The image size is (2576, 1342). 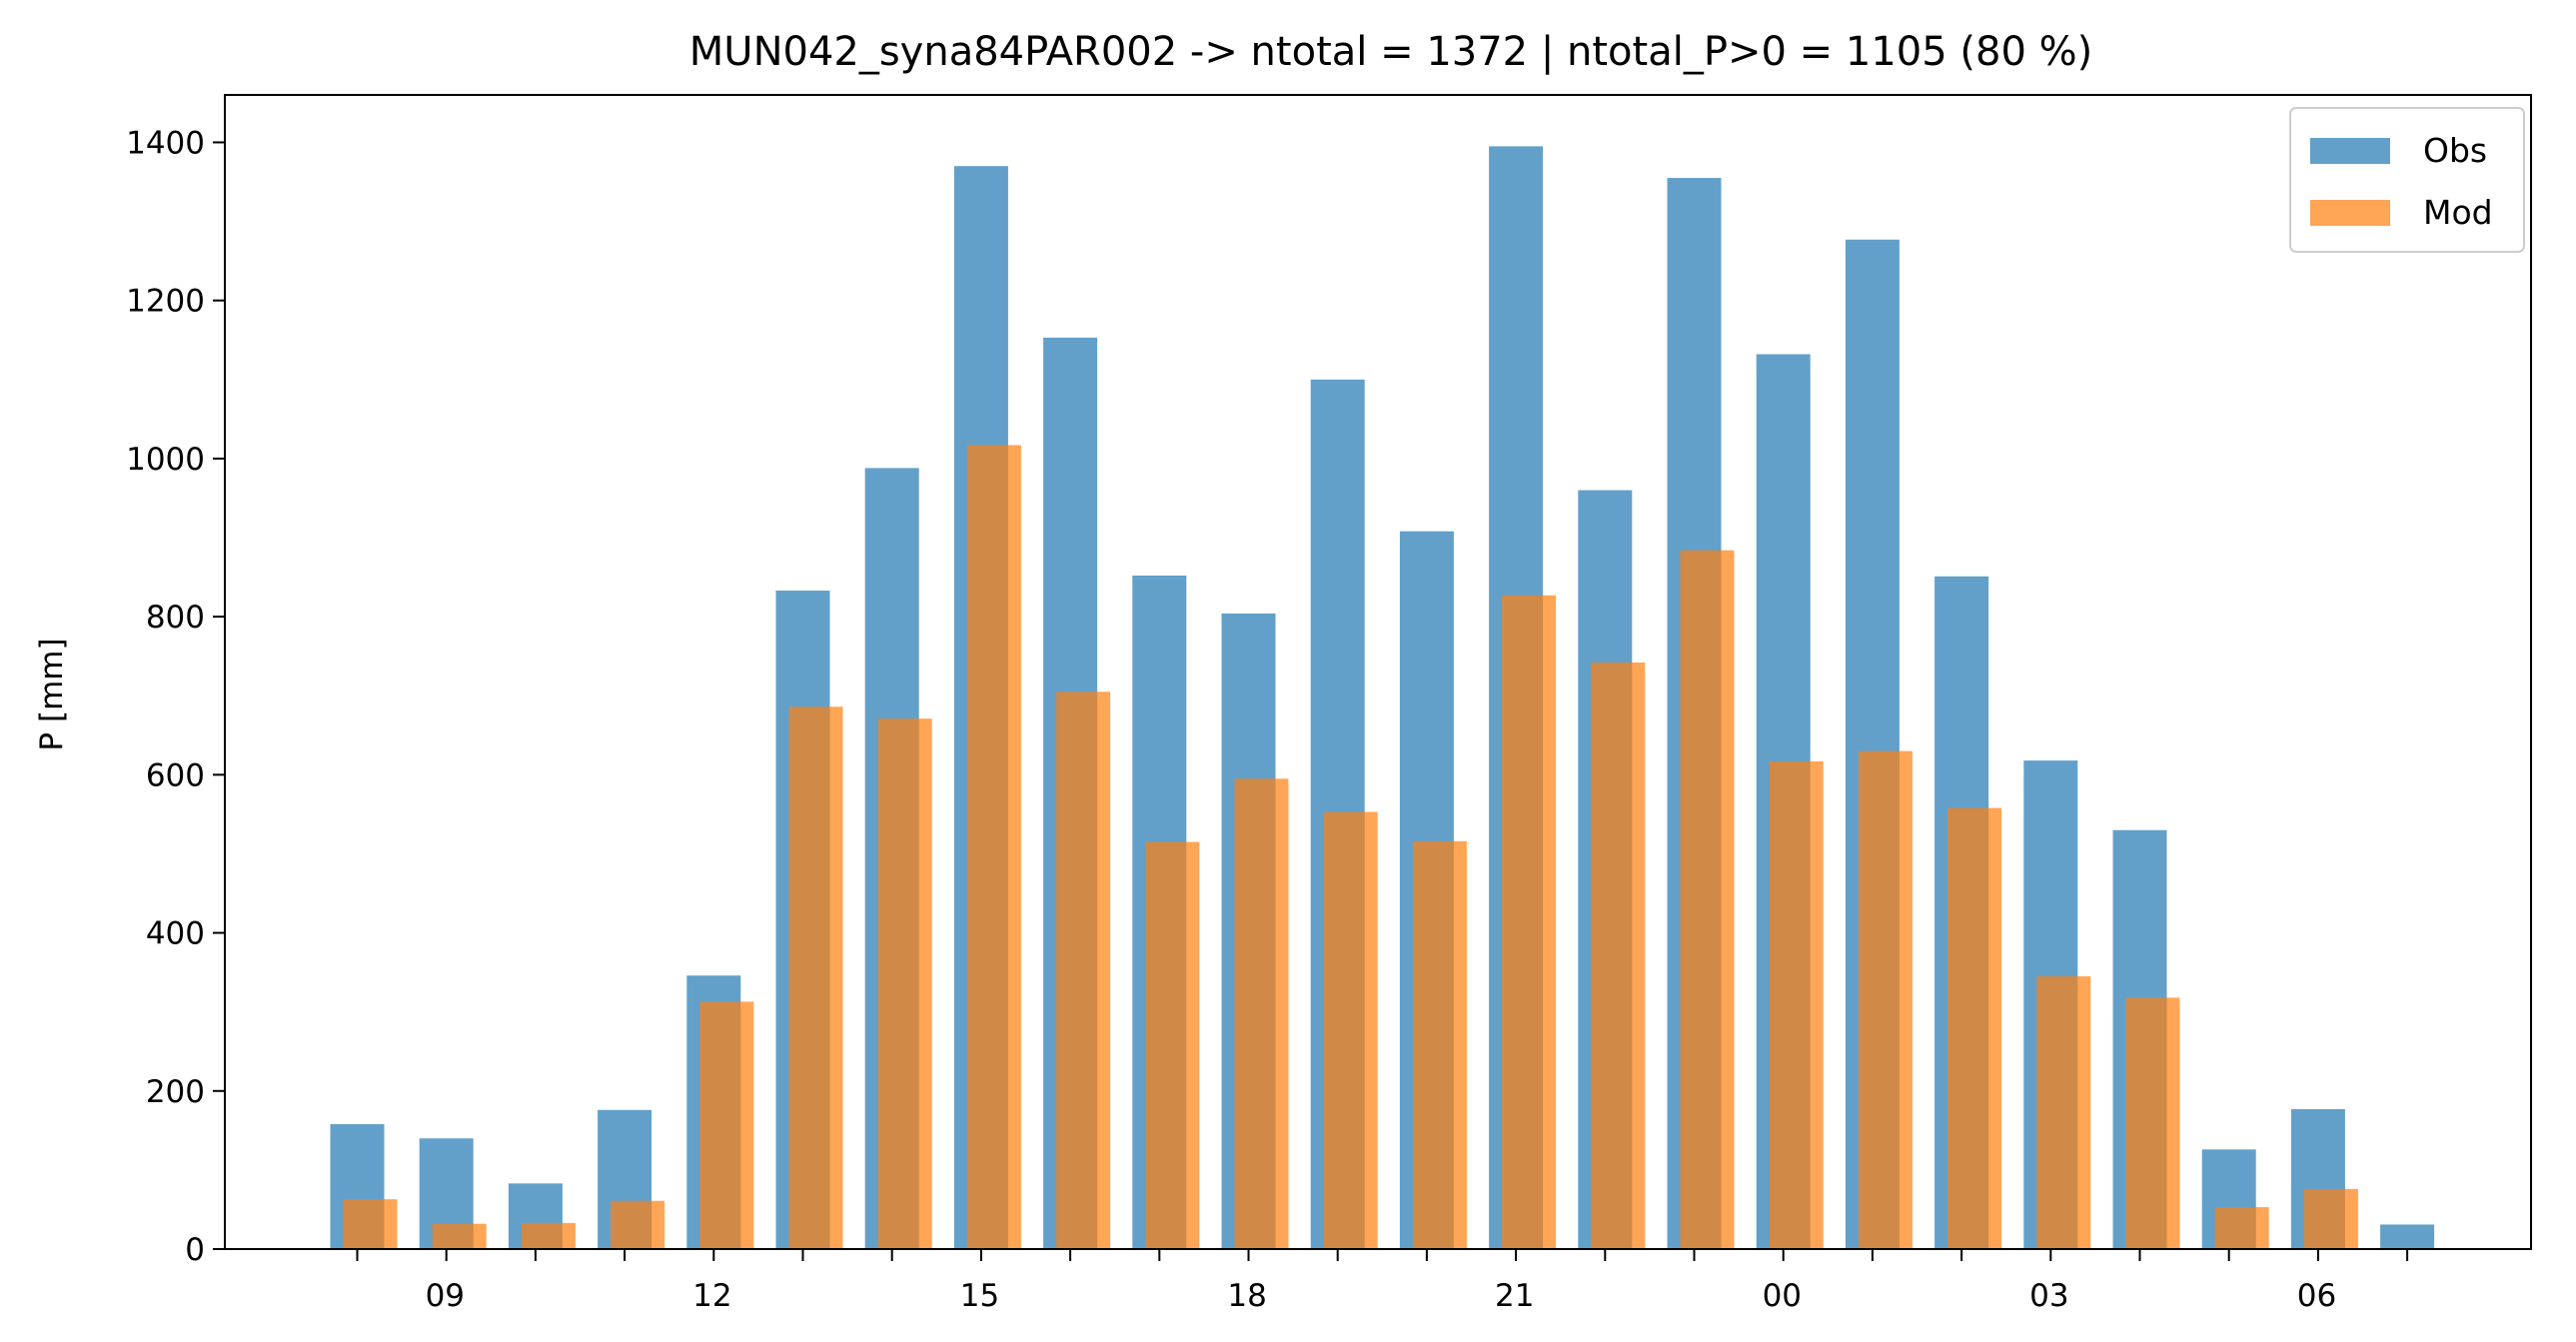 What do you see at coordinates (1782, 1296) in the screenshot?
I see `x-tick-label: 00` at bounding box center [1782, 1296].